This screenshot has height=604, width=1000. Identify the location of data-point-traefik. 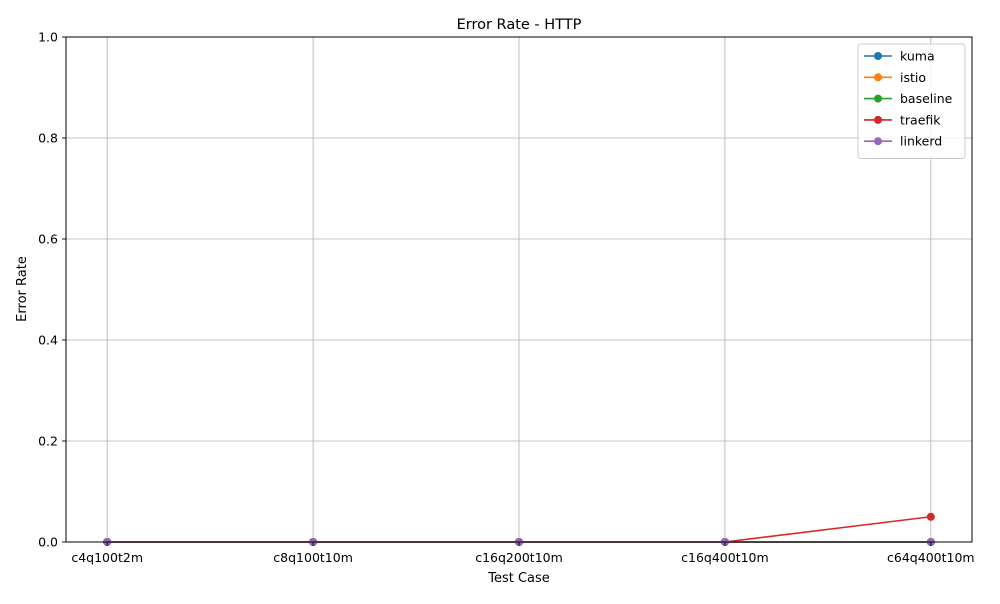
(930, 516).